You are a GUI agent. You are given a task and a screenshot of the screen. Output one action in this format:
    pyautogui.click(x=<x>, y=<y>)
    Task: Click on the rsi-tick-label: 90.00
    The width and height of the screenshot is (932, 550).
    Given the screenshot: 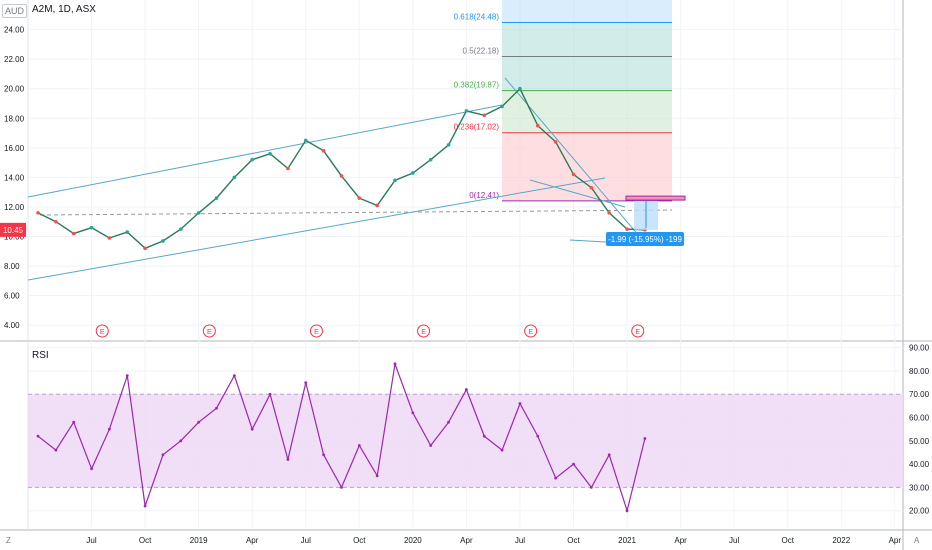 What is the action you would take?
    pyautogui.click(x=919, y=348)
    